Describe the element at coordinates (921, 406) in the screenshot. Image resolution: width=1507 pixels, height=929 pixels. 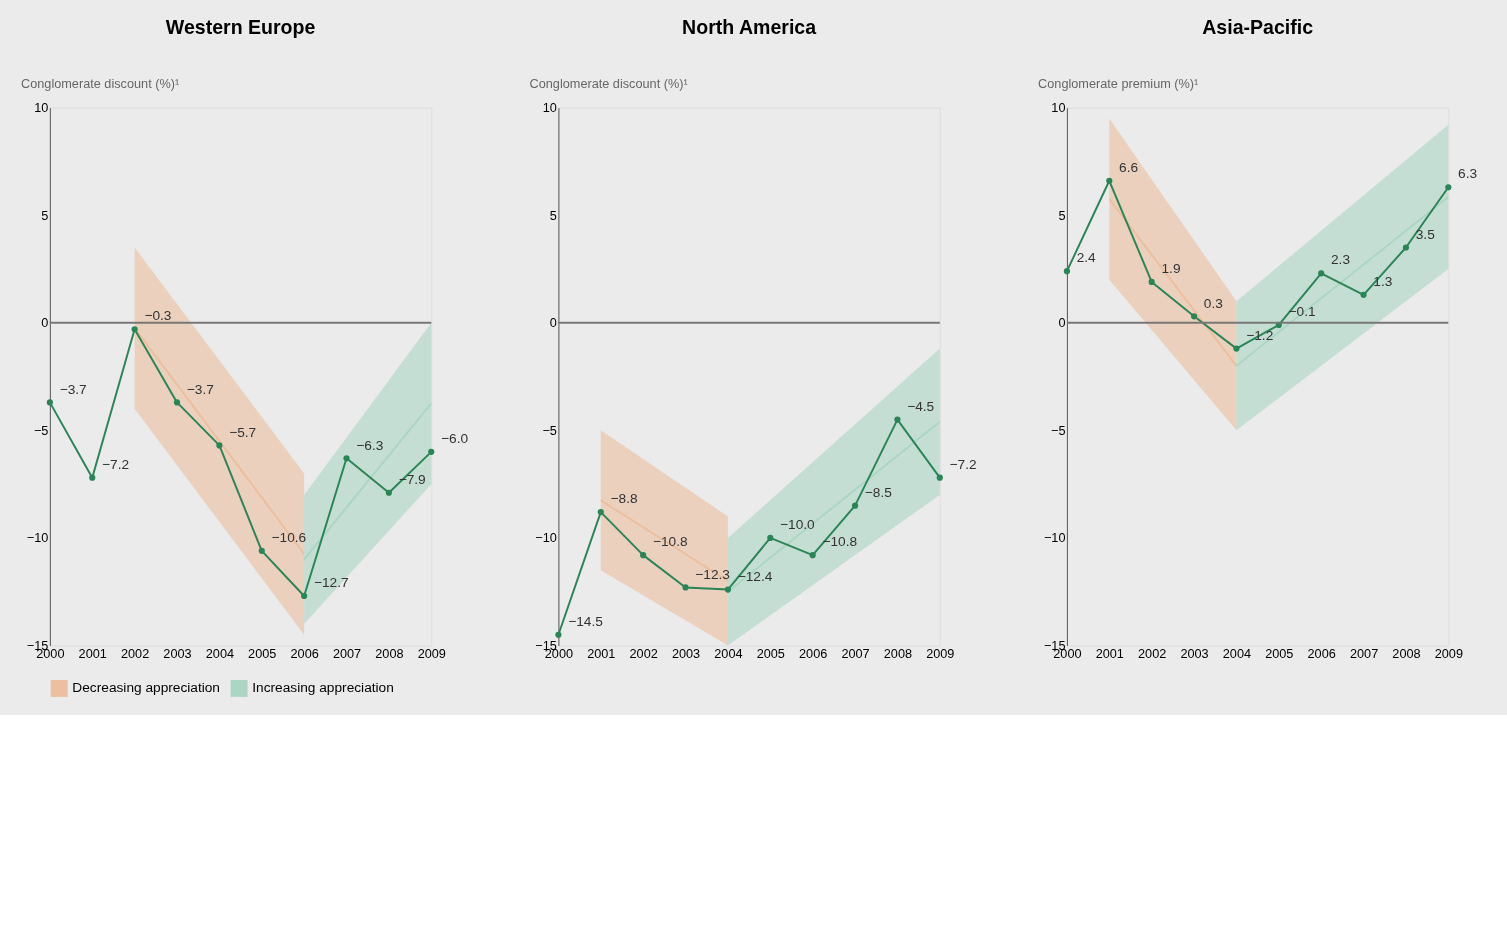
I see `data-label: −4.5` at that location.